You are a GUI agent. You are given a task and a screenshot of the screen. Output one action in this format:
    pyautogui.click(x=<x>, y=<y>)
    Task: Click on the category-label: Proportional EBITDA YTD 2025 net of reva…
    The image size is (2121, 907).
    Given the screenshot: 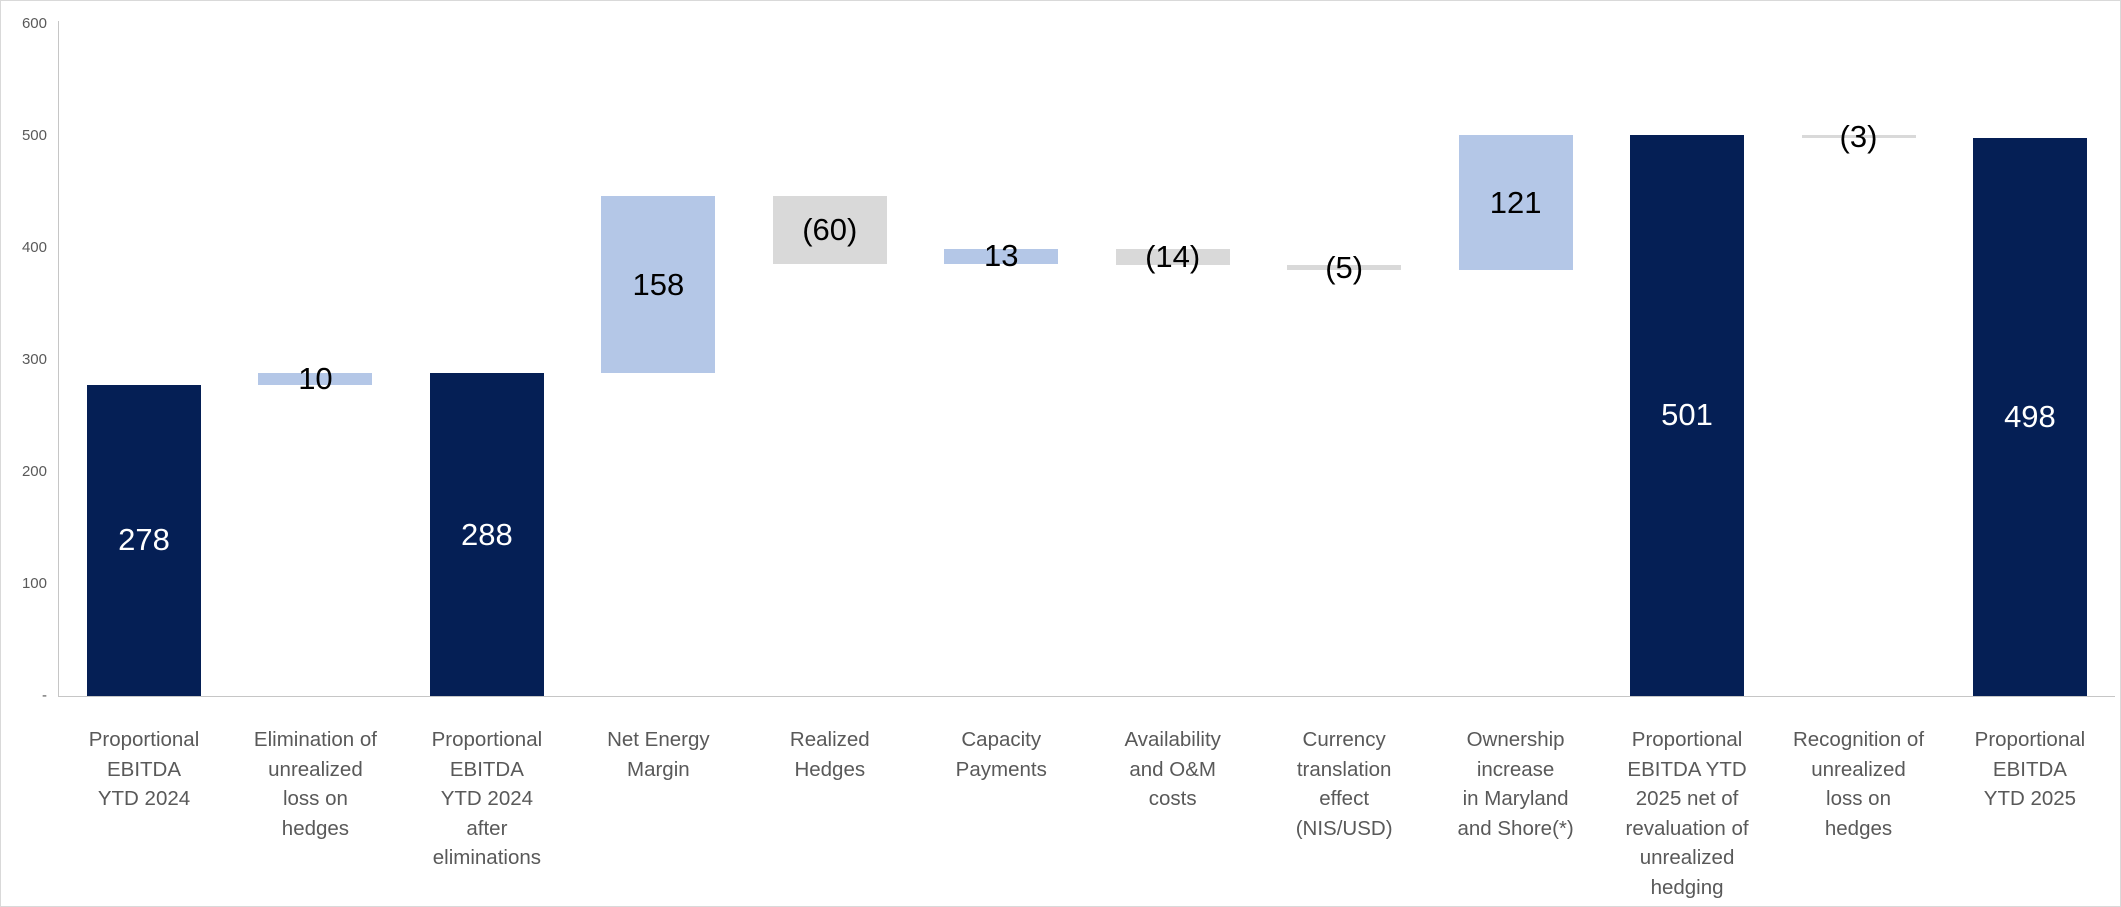 What is the action you would take?
    pyautogui.click(x=1687, y=813)
    